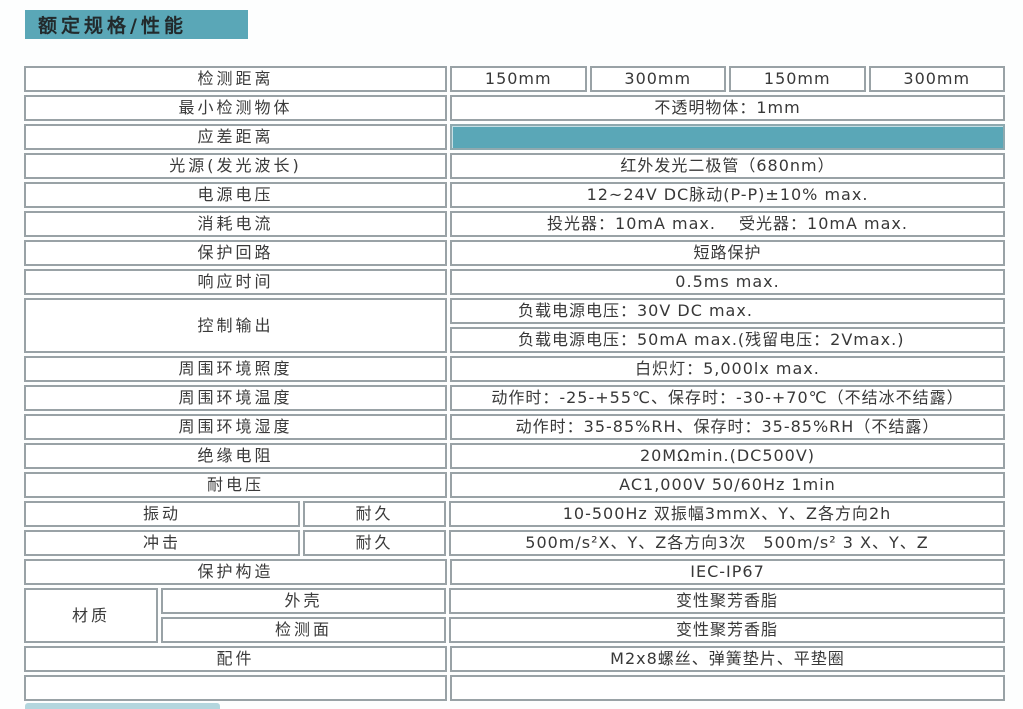 The image size is (1023, 709). Describe the element at coordinates (727, 195) in the screenshot. I see `spec-value-cell: 12~24V DC脉动(P-P)±10% max.` at that location.